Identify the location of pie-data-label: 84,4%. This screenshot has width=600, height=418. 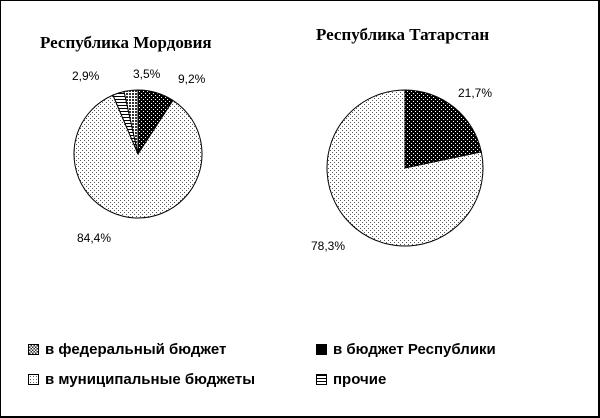
(94, 238).